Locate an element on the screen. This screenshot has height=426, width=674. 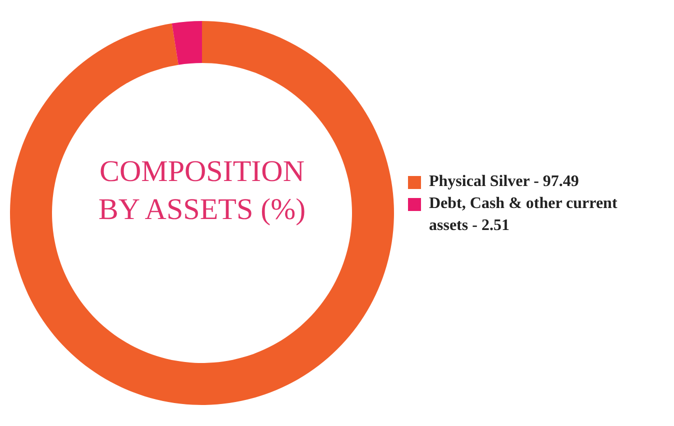
text: COMPOSITION BY ASSETS (%) is located at coordinates (202, 191).